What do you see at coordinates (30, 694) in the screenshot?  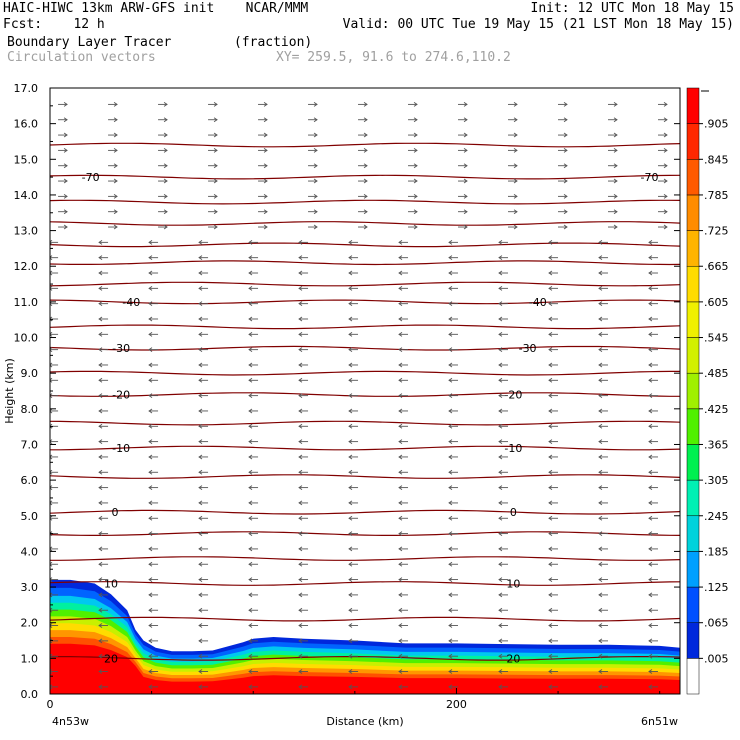 I see `y-tick-label: 0.0` at bounding box center [30, 694].